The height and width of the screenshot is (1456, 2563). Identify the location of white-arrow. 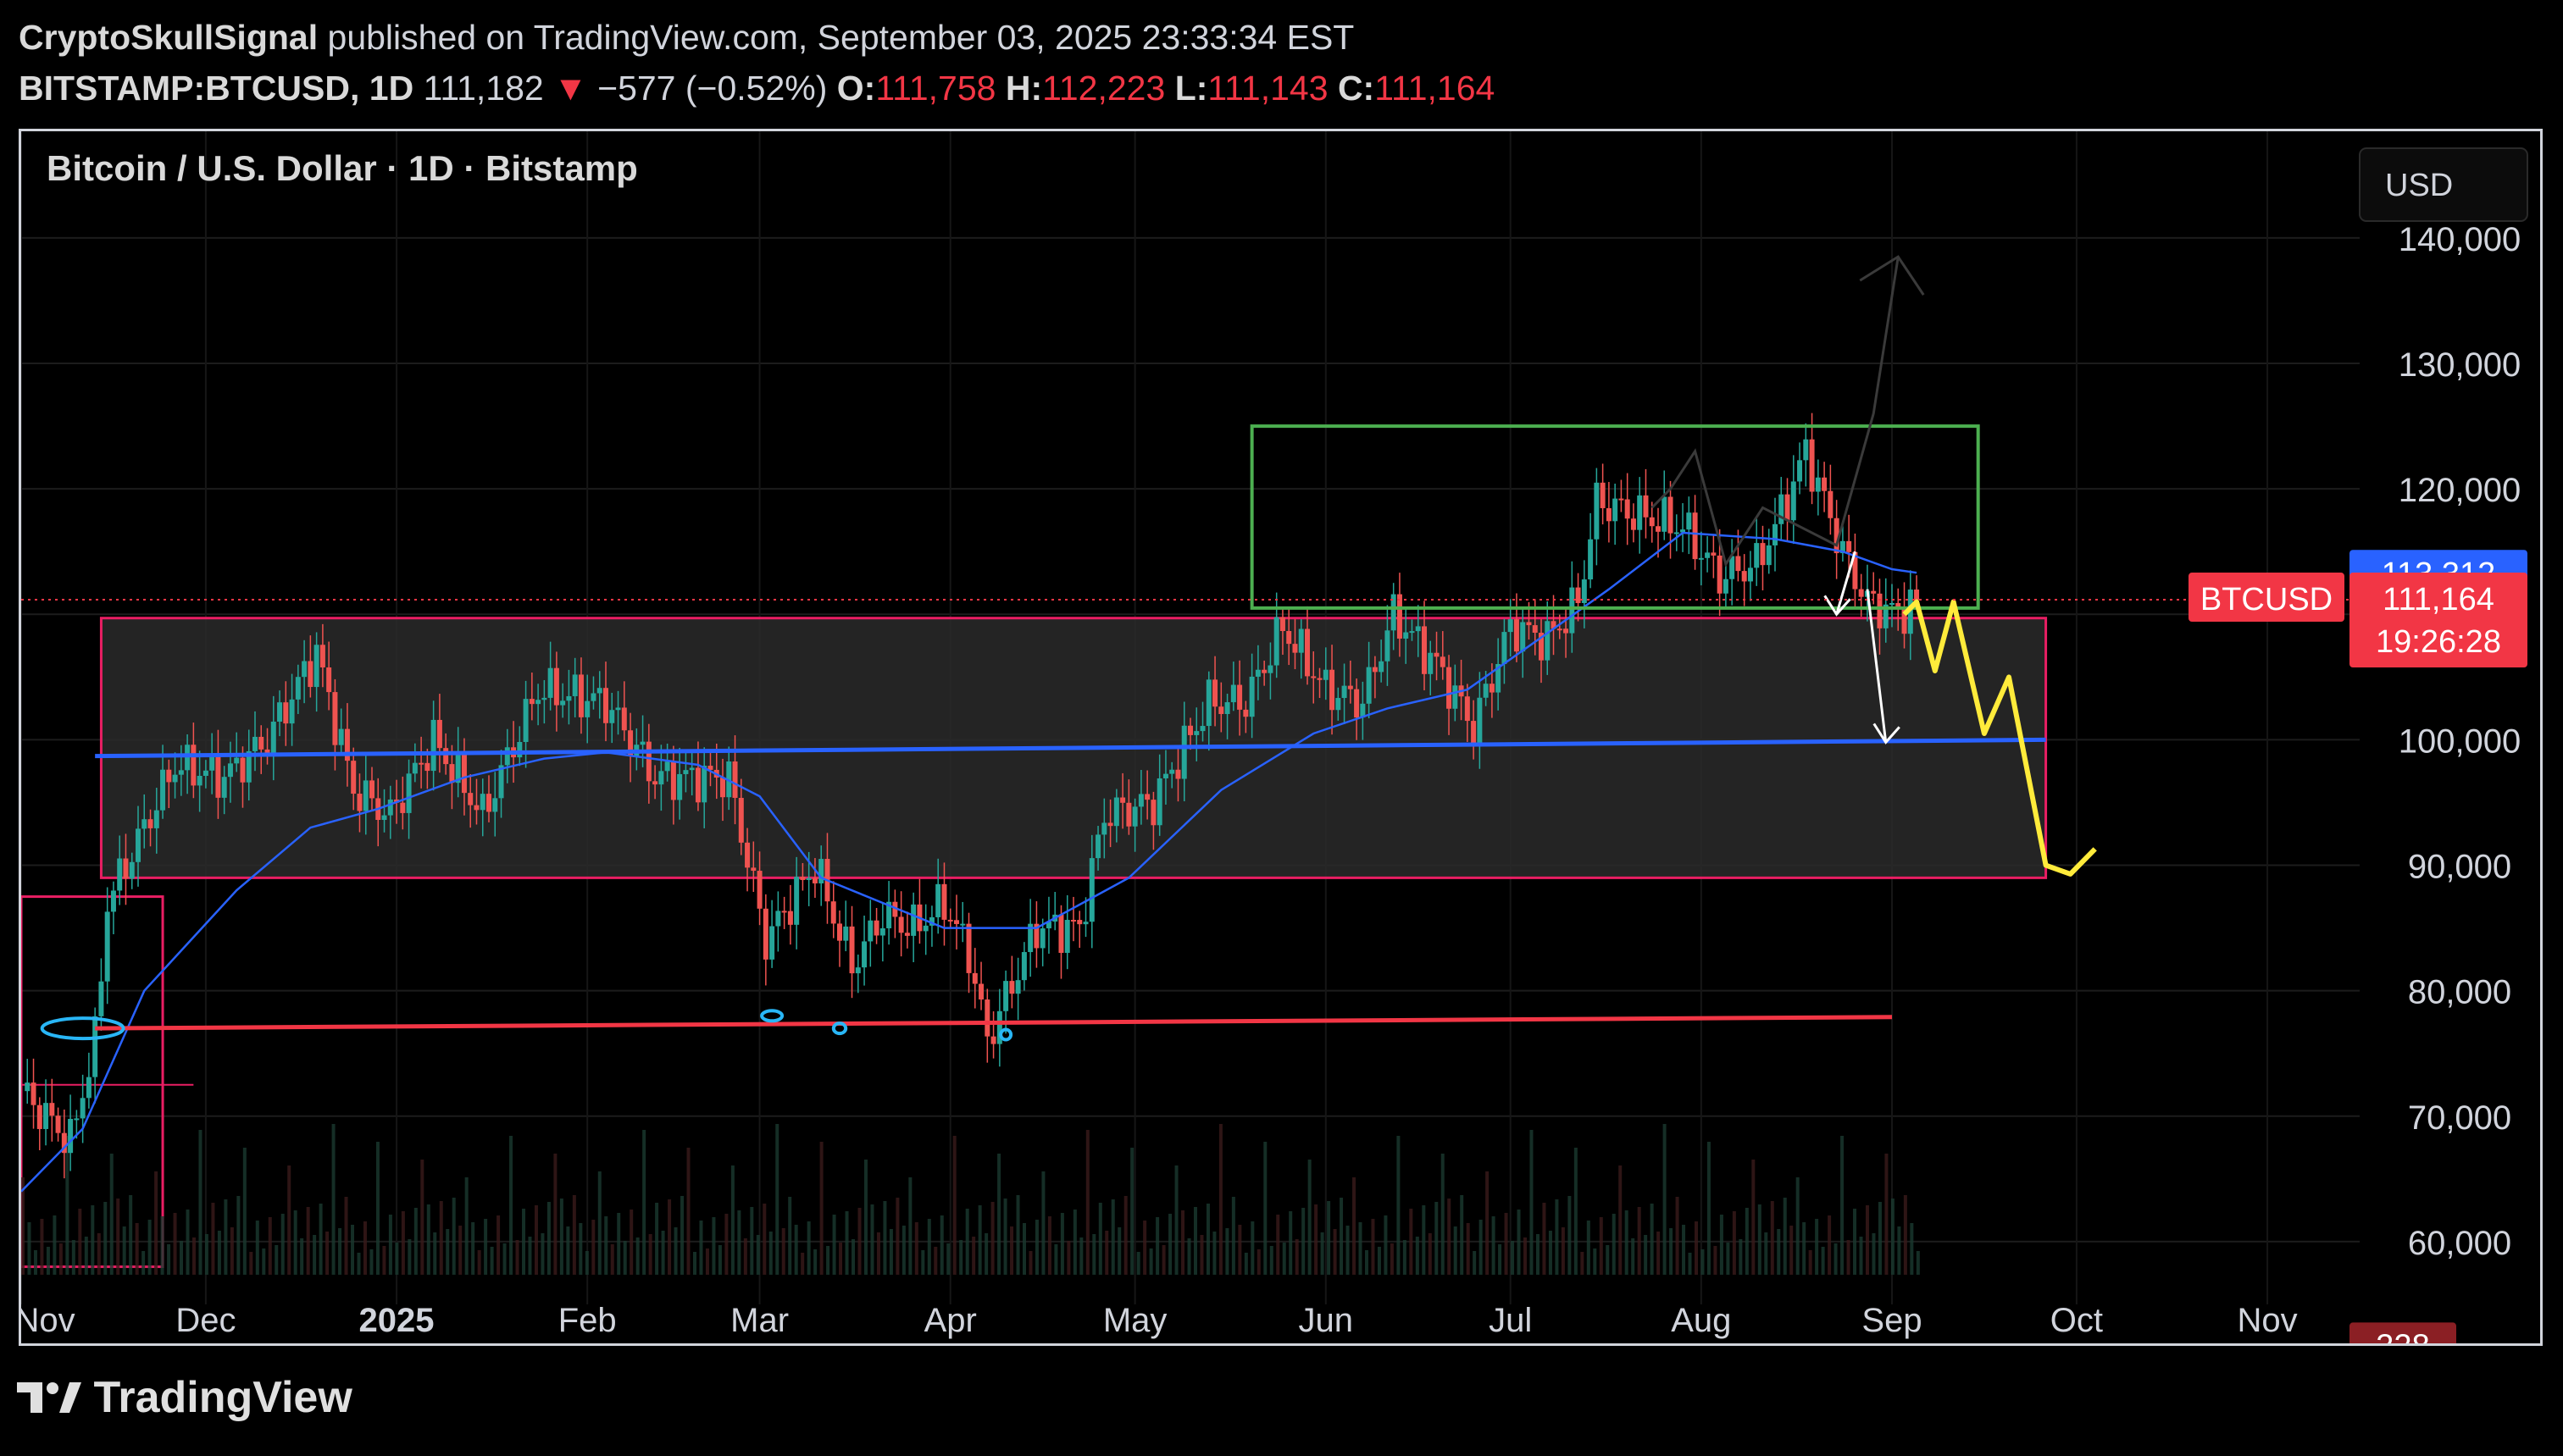
(1845, 583).